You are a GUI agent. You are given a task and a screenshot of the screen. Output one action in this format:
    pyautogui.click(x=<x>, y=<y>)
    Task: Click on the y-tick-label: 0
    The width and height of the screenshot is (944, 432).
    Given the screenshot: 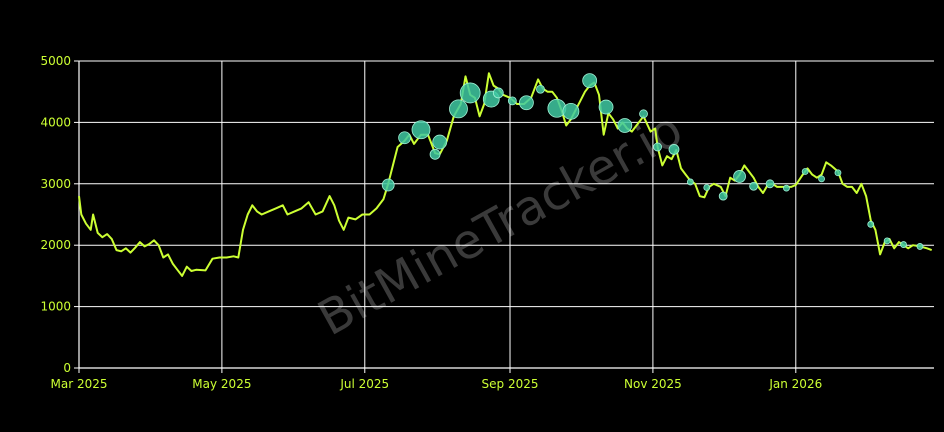 What is the action you would take?
    pyautogui.click(x=67, y=368)
    